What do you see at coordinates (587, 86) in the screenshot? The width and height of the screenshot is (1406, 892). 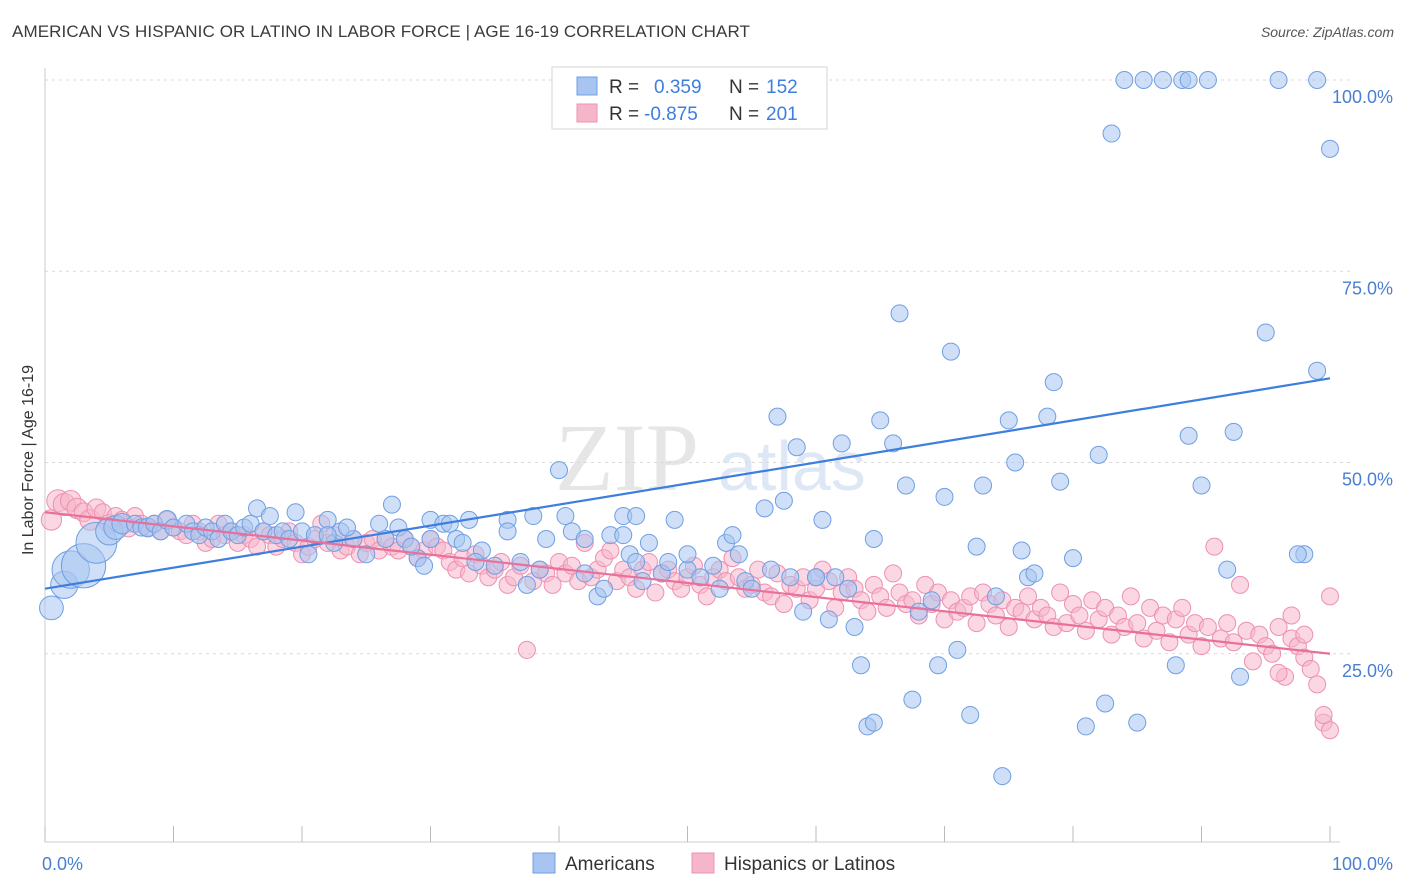 I see `legend-swatch-americans` at bounding box center [587, 86].